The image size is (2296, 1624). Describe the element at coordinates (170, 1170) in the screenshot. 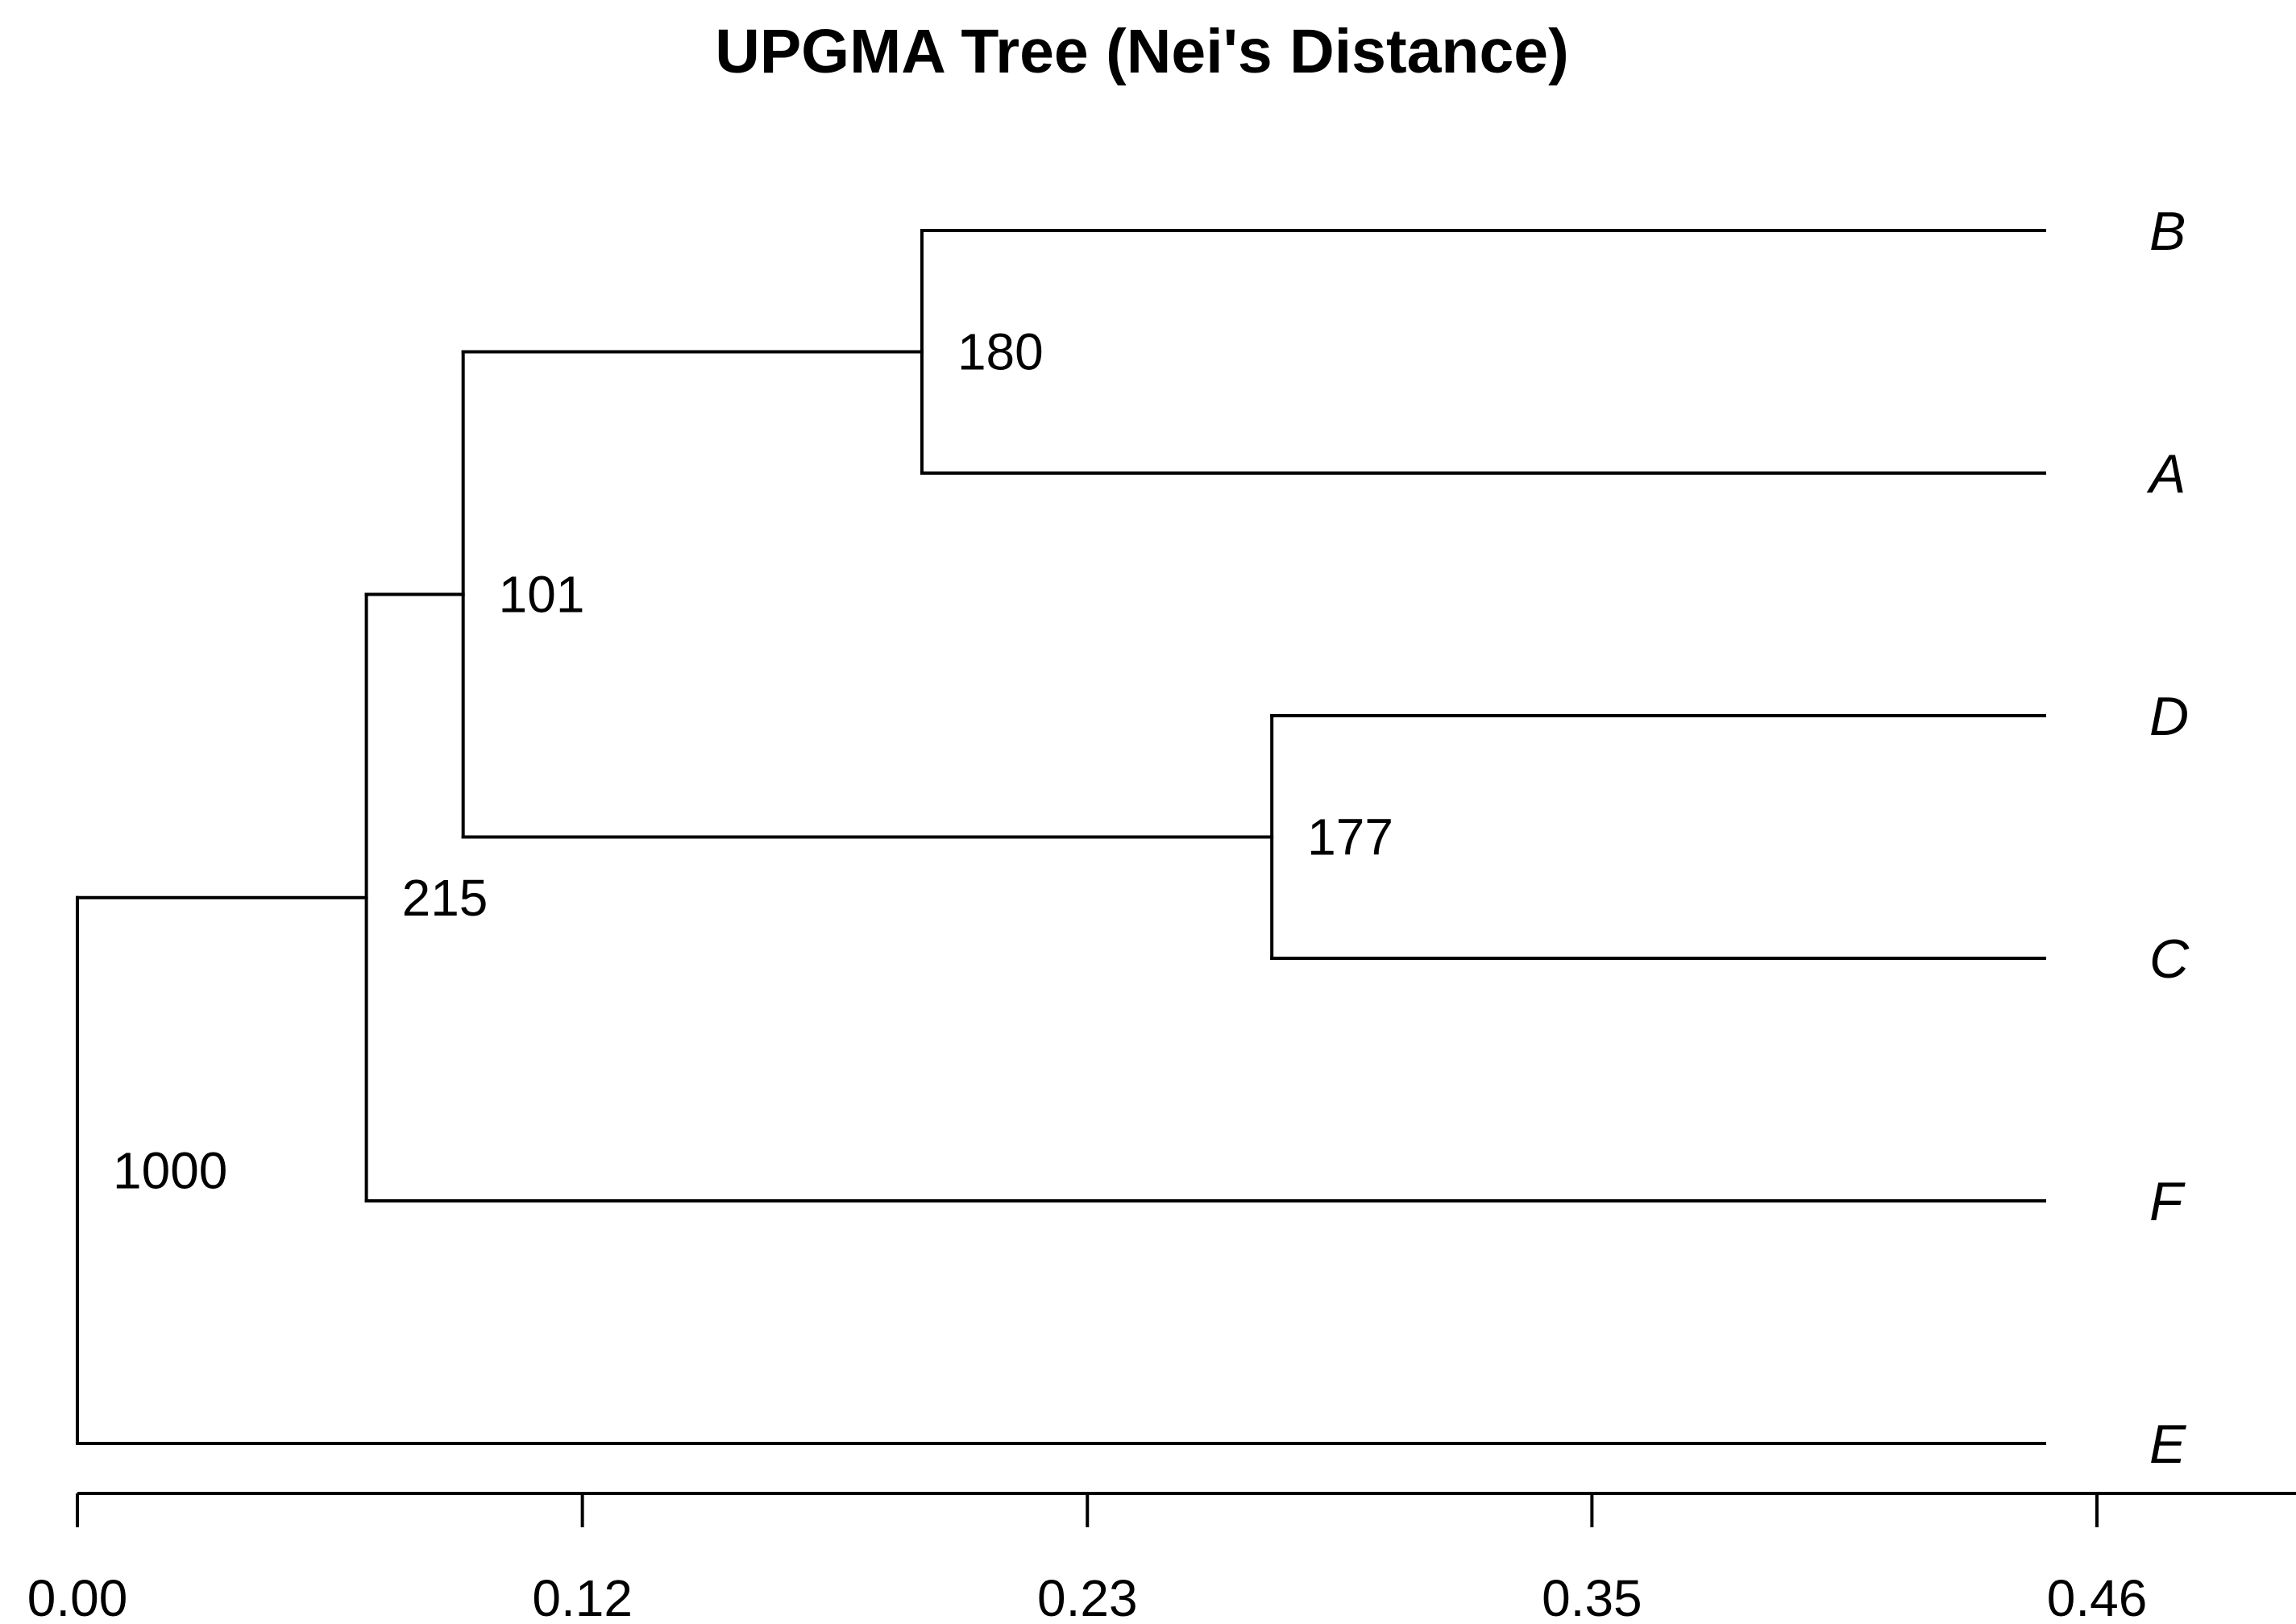

I see `support-label-n_root: 1000` at that location.